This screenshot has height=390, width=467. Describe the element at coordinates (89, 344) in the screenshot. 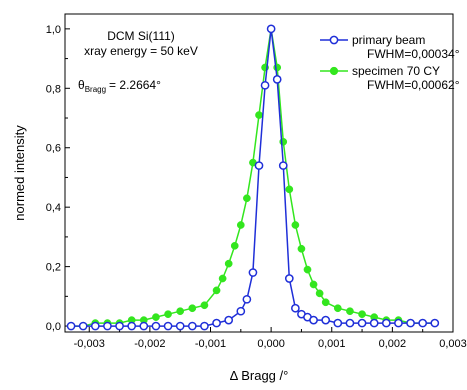

I see `x-tick-label: -0,003` at that location.